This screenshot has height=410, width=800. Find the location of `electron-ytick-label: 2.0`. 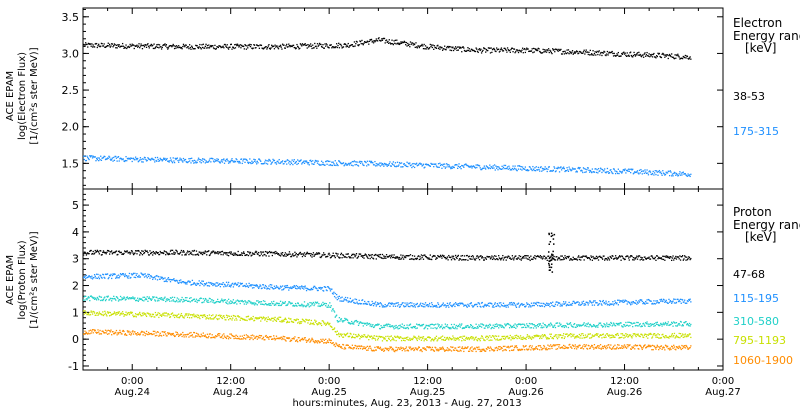

electron-ytick-label: 2.0 is located at coordinates (71, 127).